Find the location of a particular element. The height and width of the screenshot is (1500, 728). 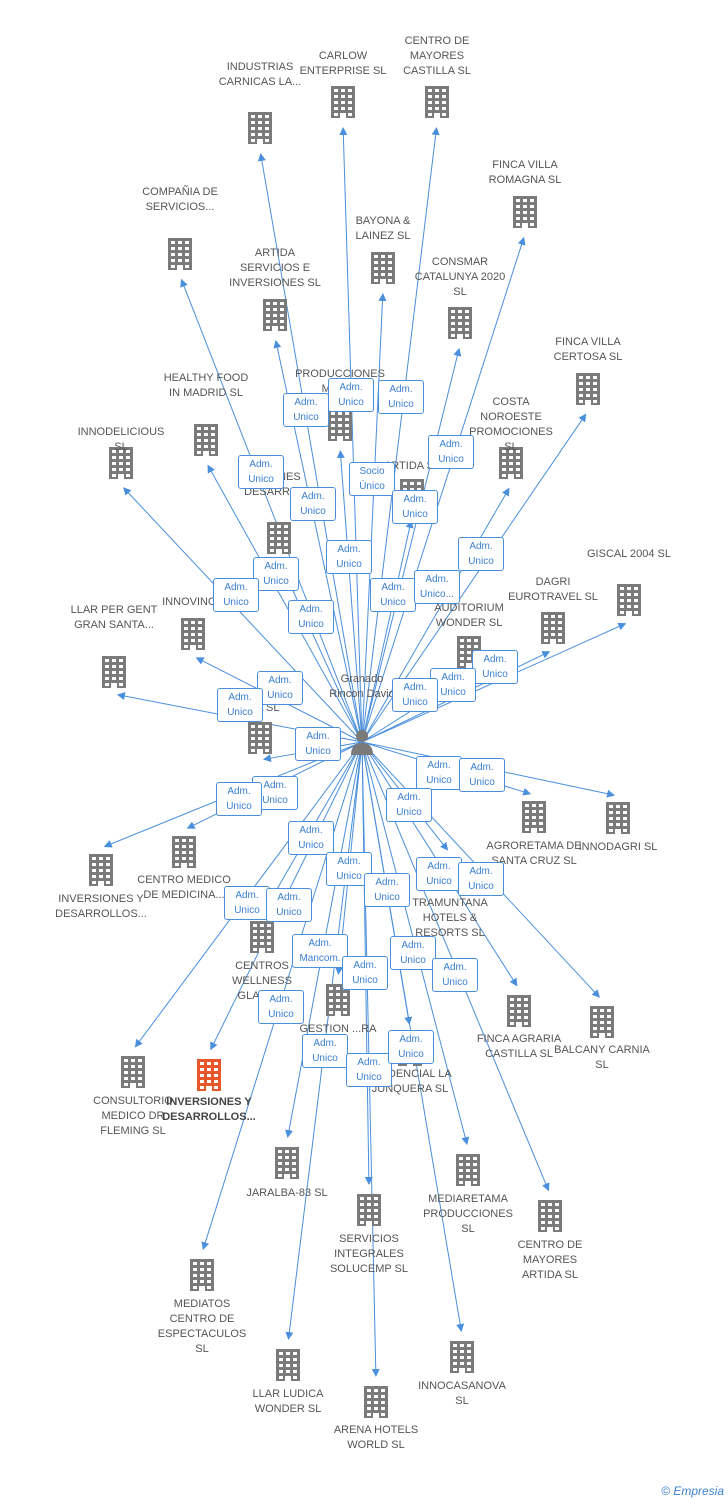

relation-label: Socio Único is located at coordinates (372, 479).